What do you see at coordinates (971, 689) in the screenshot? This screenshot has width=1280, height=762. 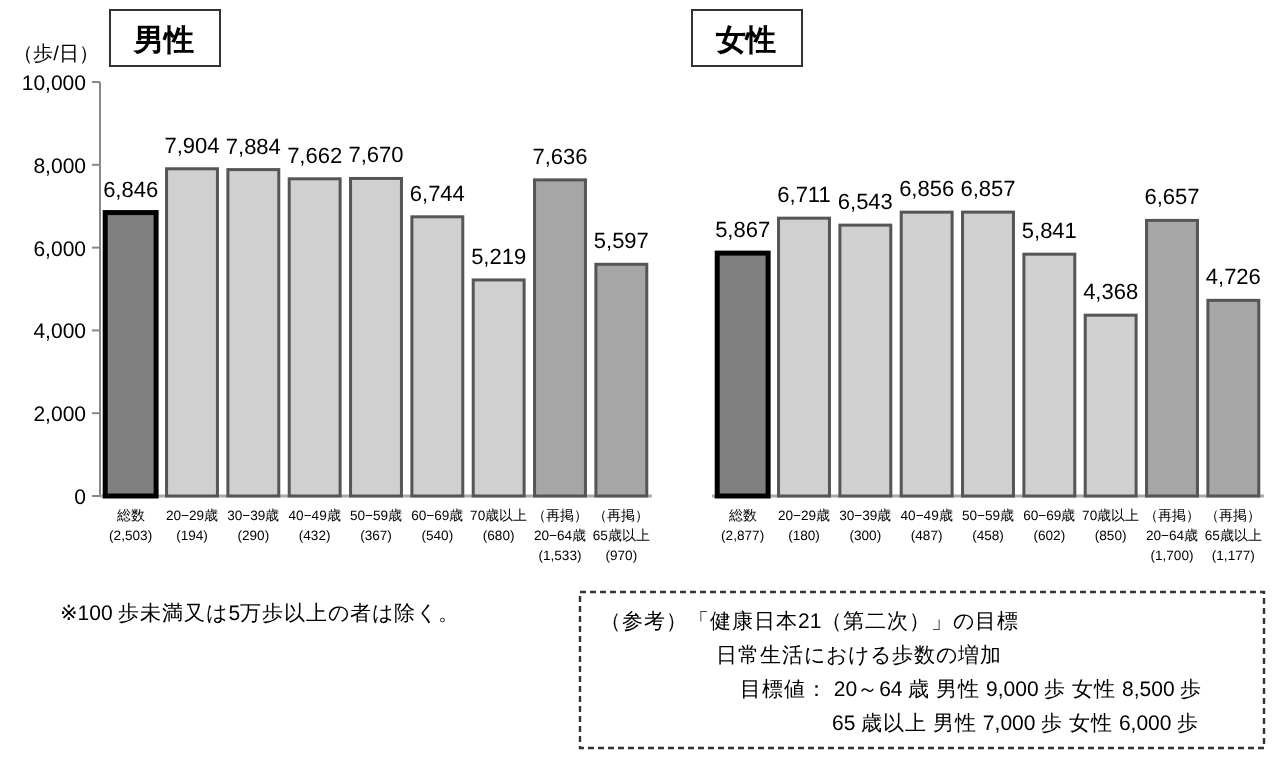 I see `text: 目標値： 20～64 歳 男性 9,000 歩 女性 8,500 歩` at bounding box center [971, 689].